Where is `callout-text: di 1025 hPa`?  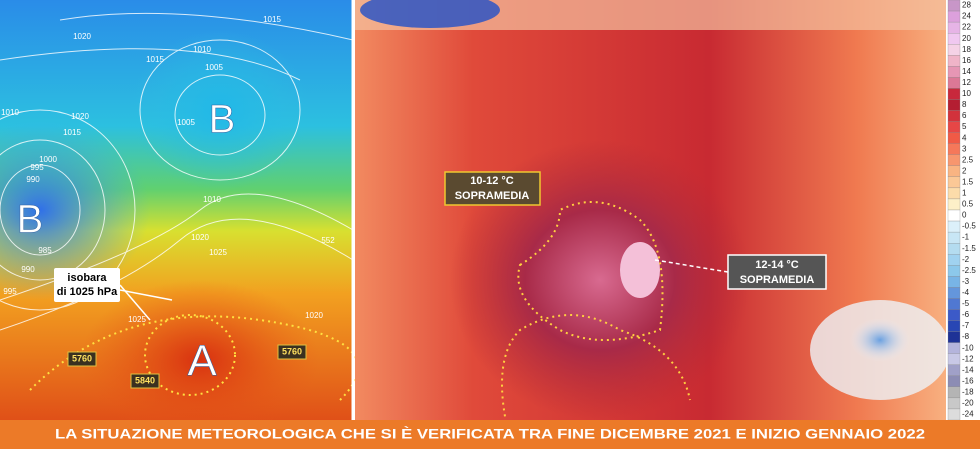 callout-text: di 1025 hPa is located at coordinates (87, 292).